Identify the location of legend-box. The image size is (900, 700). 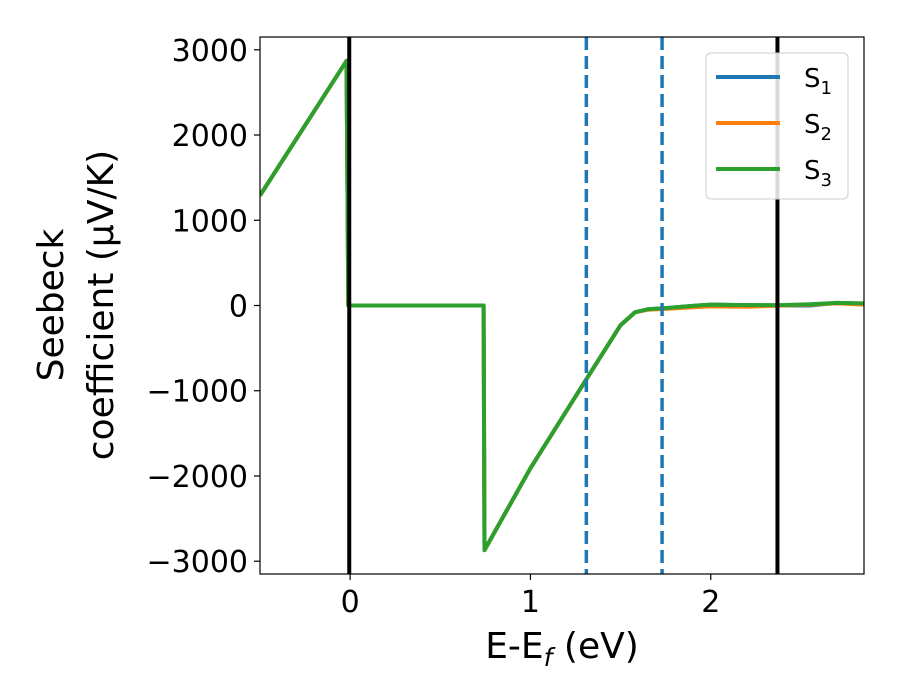
(777, 126).